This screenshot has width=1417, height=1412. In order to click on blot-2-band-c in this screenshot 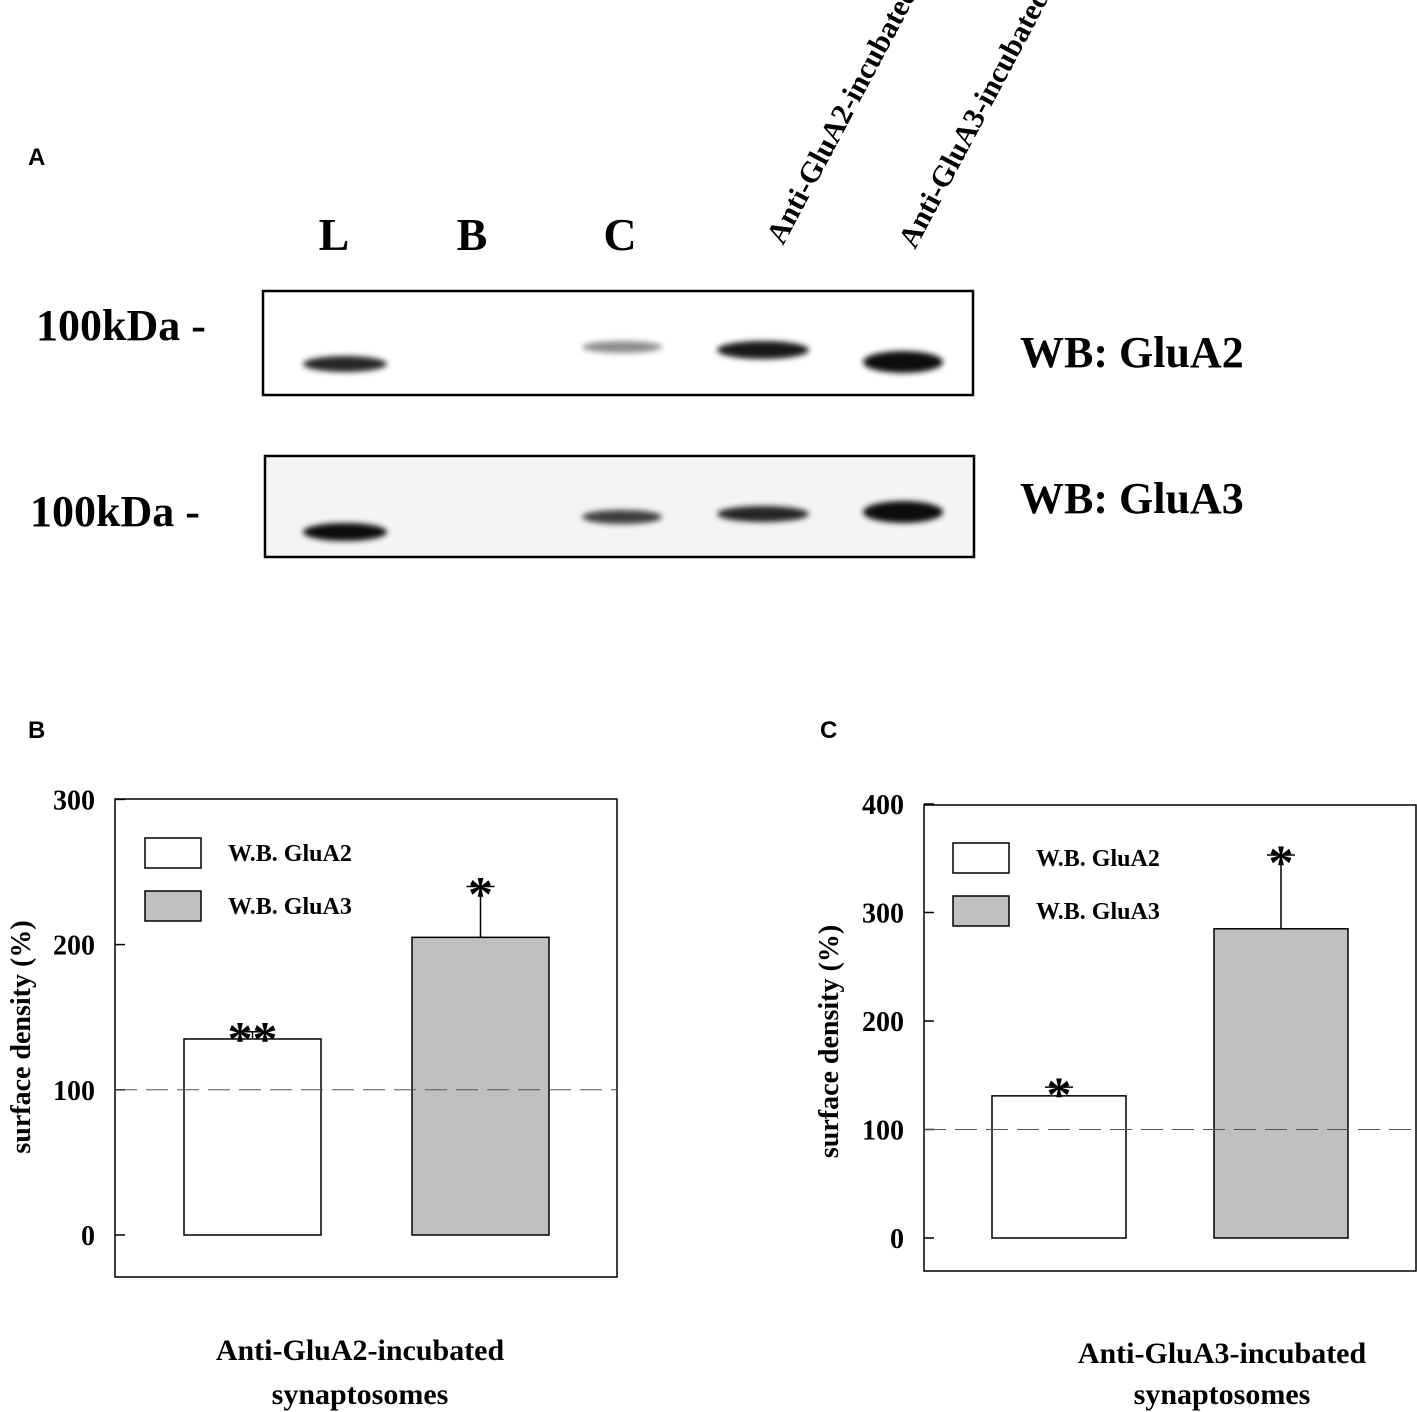, I will do `click(622, 517)`.